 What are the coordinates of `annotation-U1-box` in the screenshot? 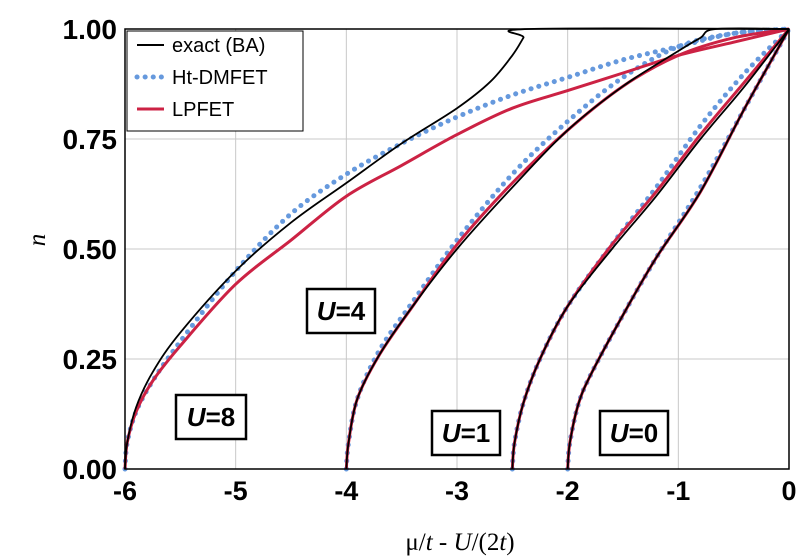 It's located at (466, 433).